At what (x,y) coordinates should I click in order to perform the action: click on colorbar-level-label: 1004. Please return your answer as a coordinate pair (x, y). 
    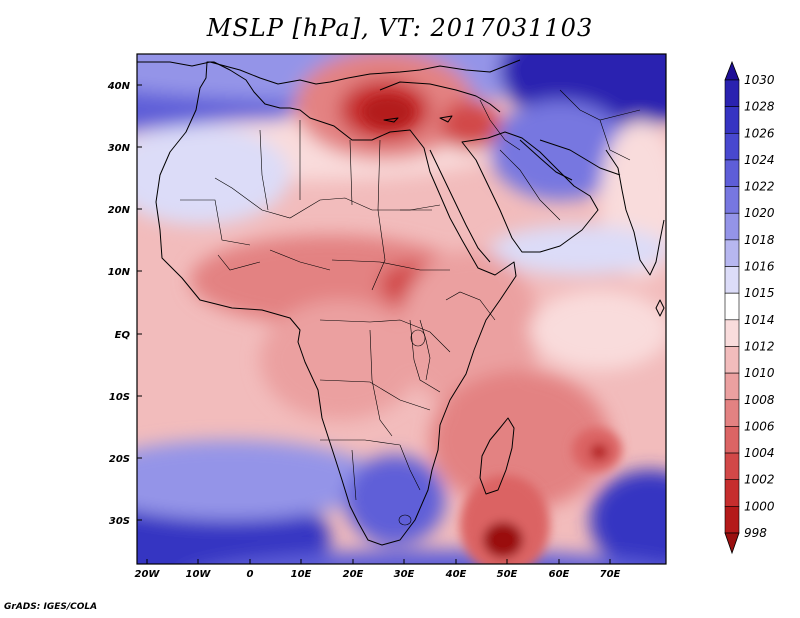
    Looking at the image, I should click on (759, 453).